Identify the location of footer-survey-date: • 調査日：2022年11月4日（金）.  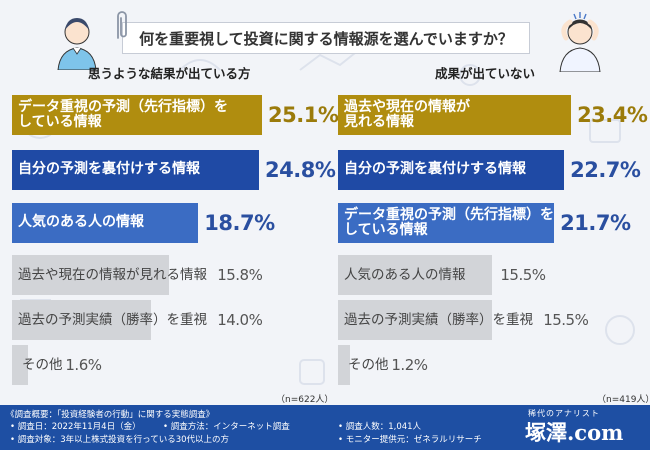
(75, 427).